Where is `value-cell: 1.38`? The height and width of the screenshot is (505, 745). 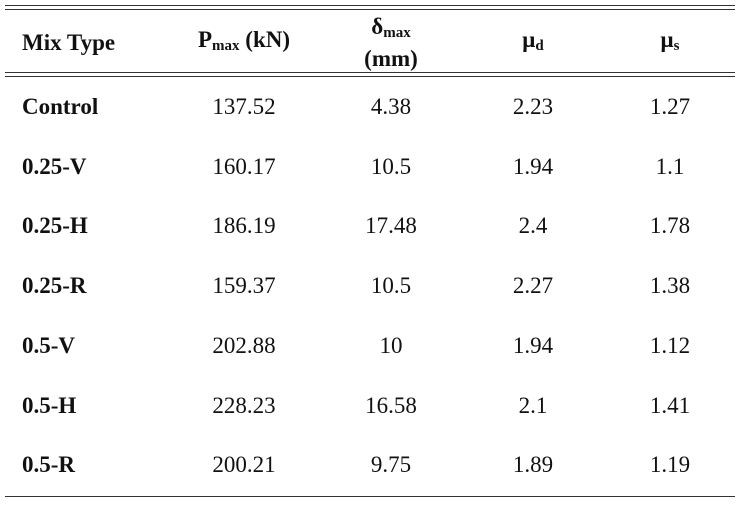 value-cell: 1.38 is located at coordinates (670, 286).